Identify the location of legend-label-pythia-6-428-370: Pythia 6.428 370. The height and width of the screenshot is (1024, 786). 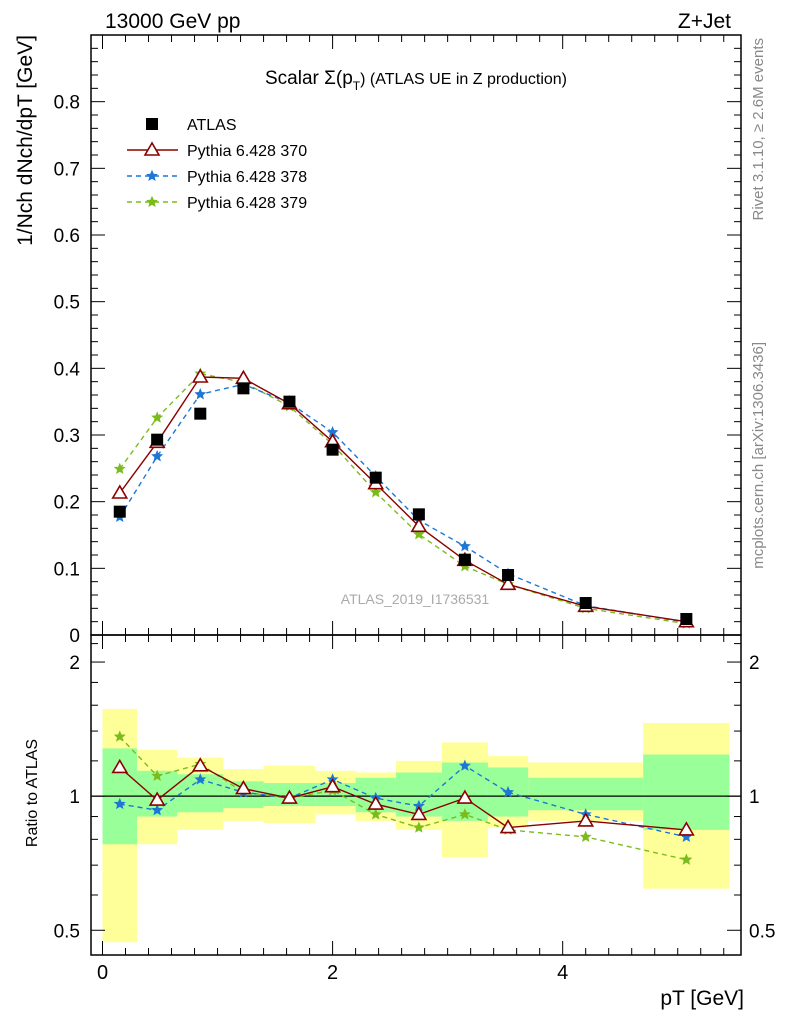
(247, 151).